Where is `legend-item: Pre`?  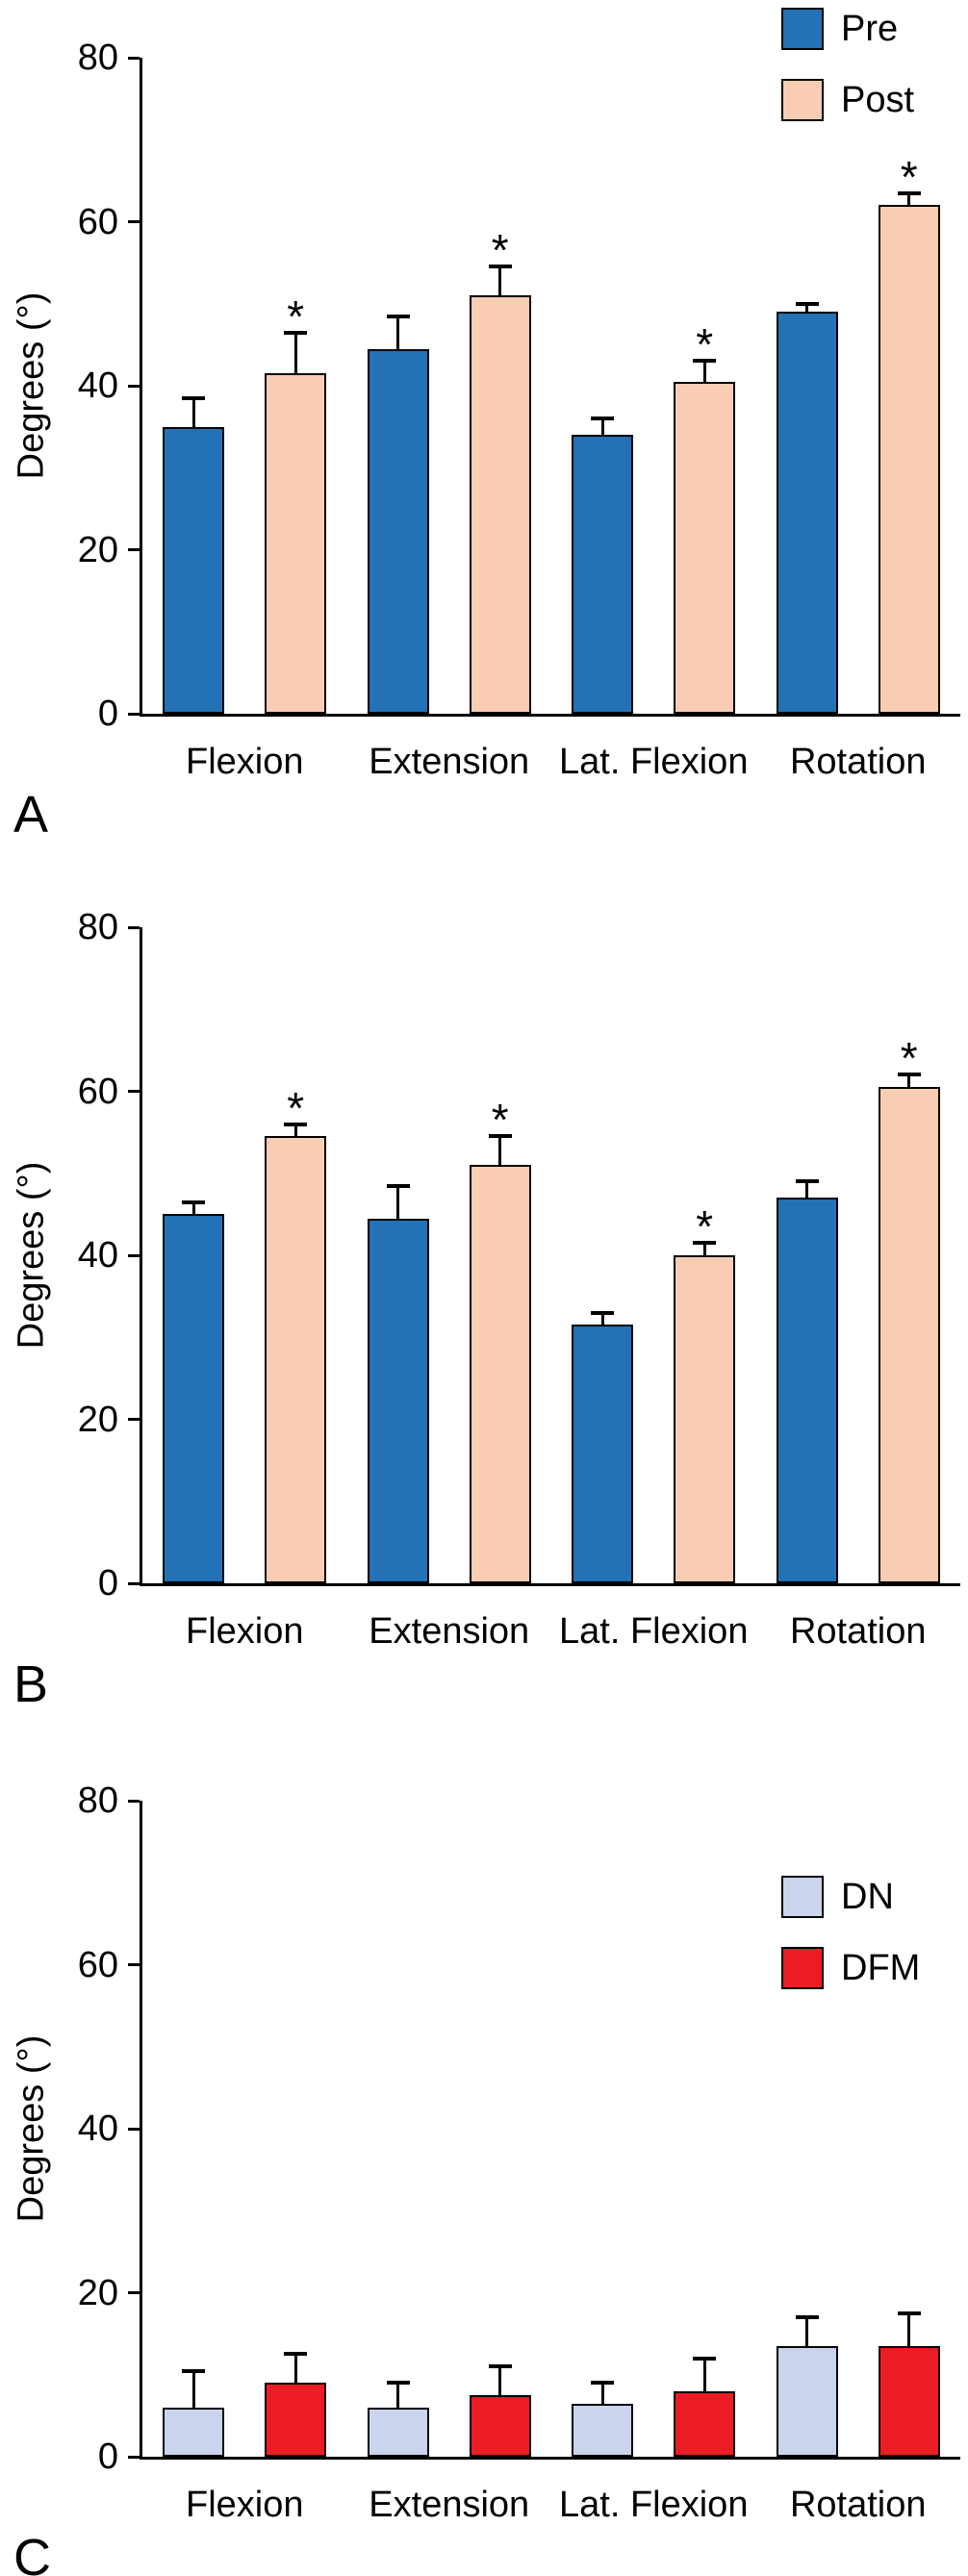 legend-item: Pre is located at coordinates (847, 29).